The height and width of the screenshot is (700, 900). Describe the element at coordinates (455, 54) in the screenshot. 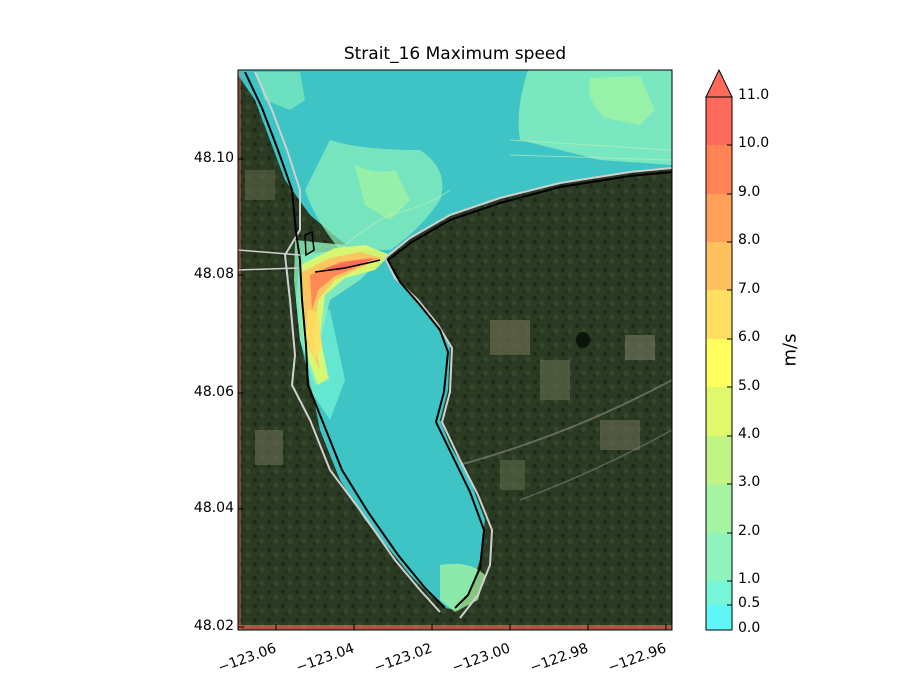

I see `map-title: Strait_16 Maximum speed` at that location.